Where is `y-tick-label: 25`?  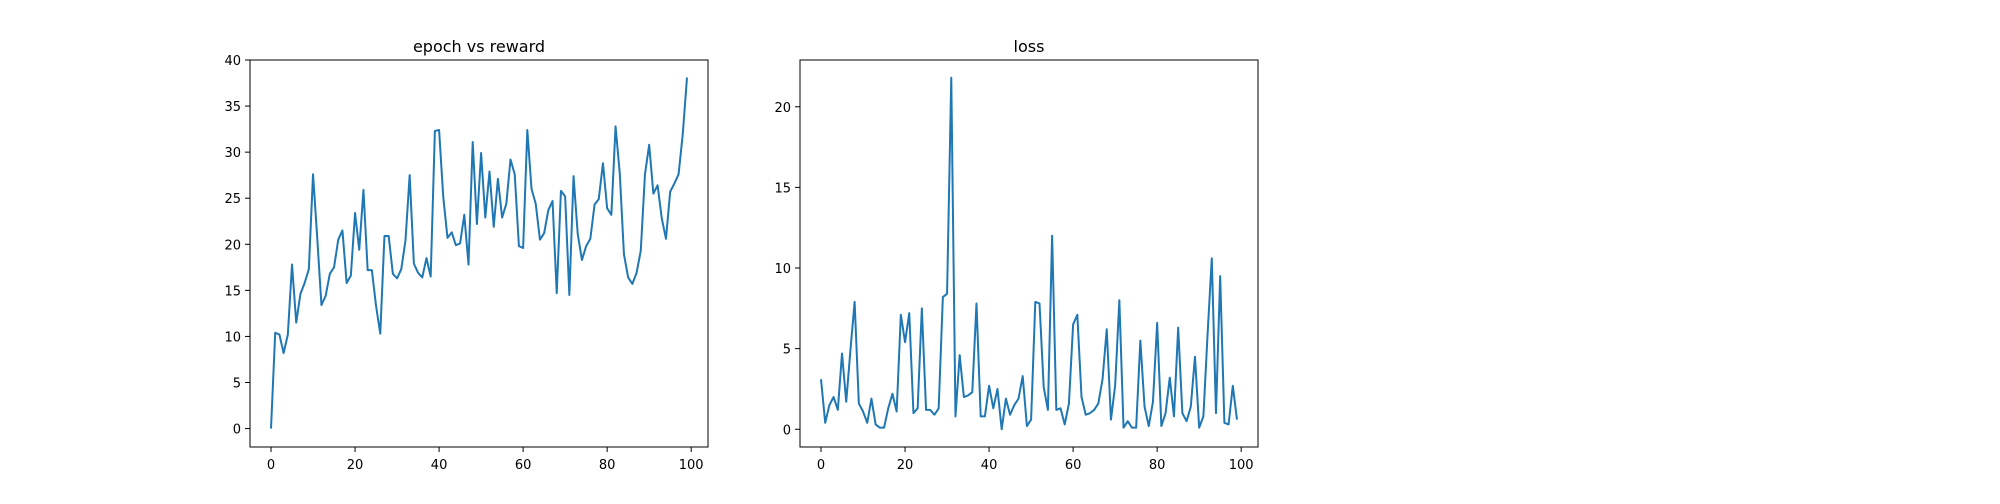
y-tick-label: 25 is located at coordinates (232, 199).